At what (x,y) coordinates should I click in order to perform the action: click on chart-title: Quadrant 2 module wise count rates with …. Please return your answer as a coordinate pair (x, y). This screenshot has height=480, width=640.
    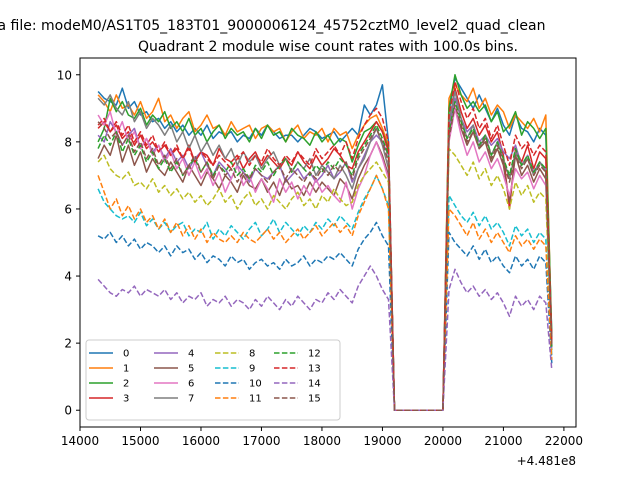
    Looking at the image, I should click on (328, 47).